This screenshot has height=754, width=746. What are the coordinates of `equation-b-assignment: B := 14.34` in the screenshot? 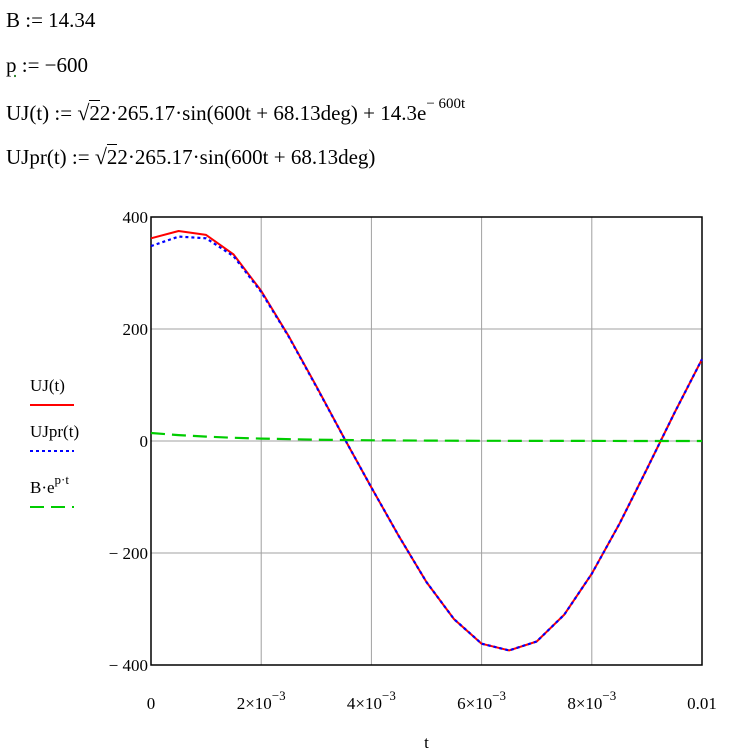 It's located at (51, 20).